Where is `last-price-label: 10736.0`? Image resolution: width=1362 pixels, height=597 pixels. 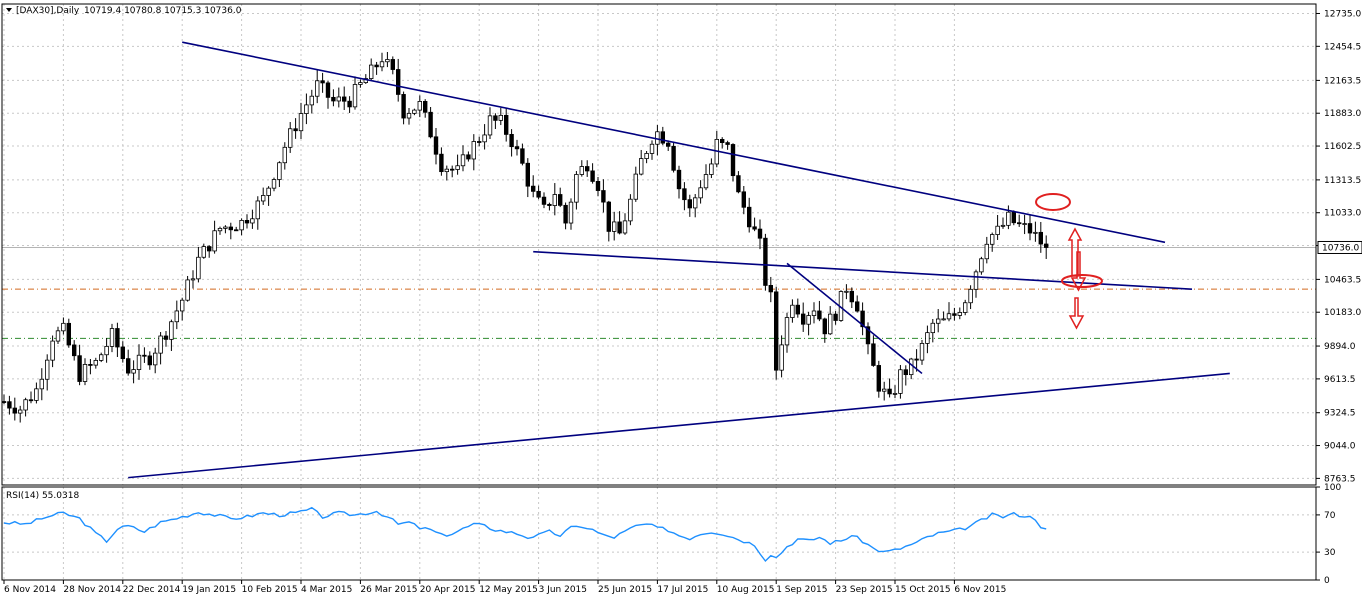 last-price-label: 10736.0 is located at coordinates (1340, 248).